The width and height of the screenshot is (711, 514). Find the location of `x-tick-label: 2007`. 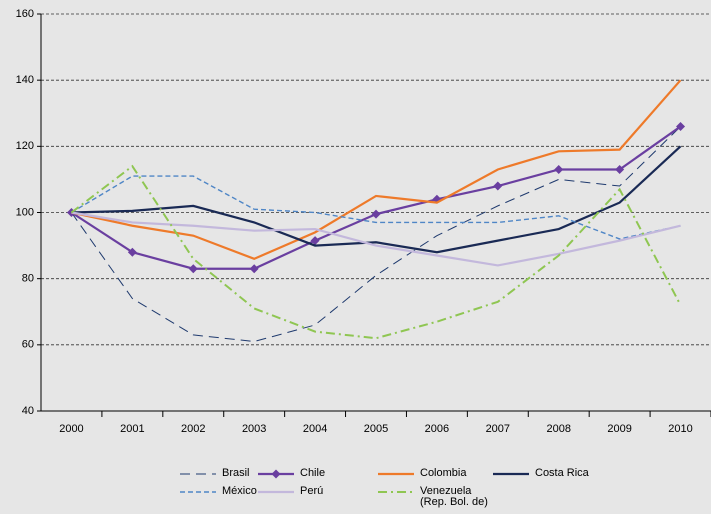

x-tick-label: 2007 is located at coordinates (498, 429).